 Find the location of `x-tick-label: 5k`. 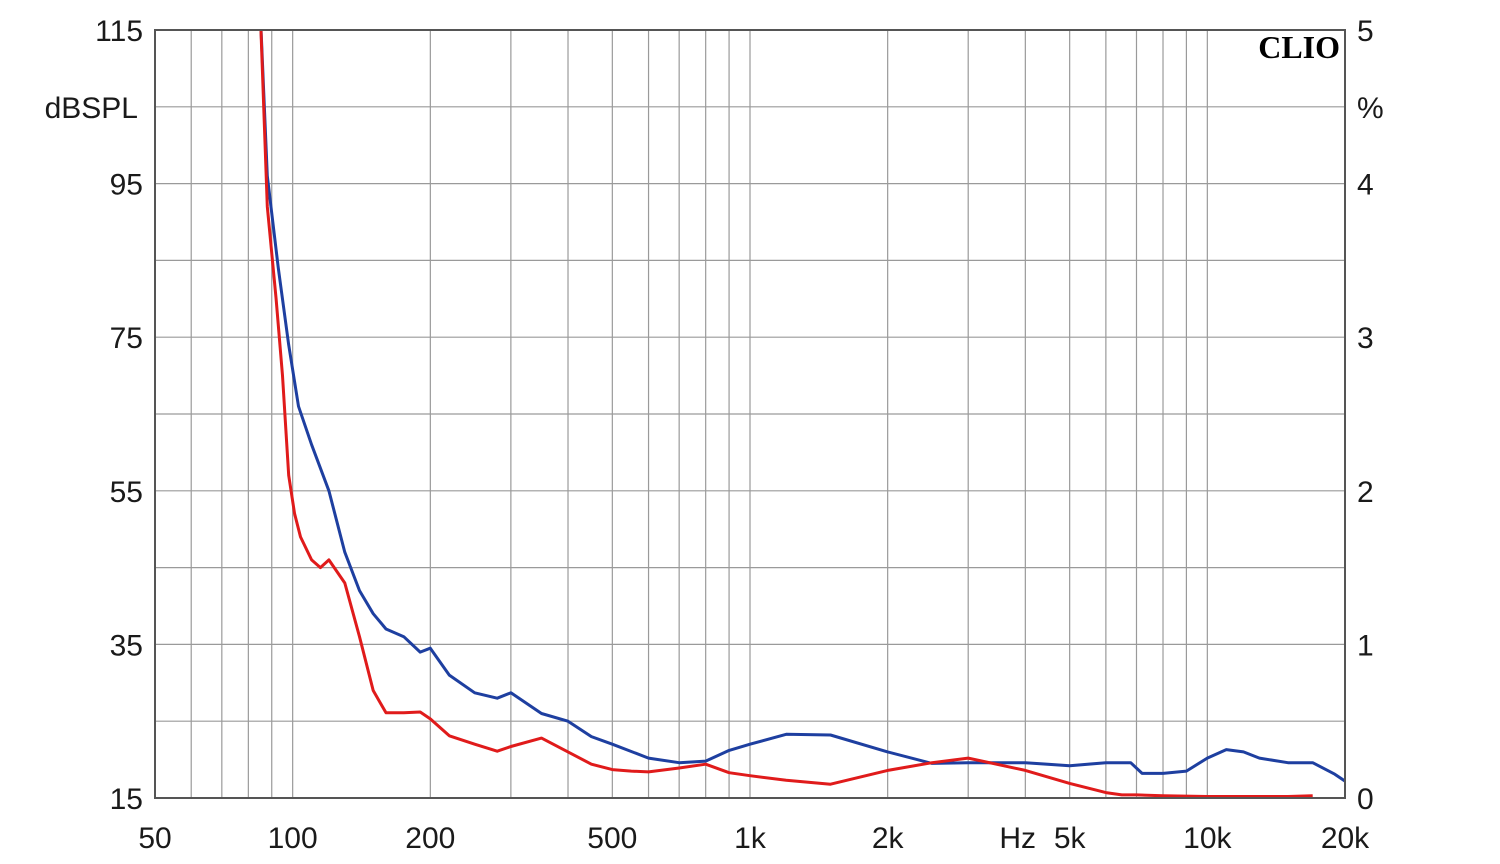

x-tick-label: 5k is located at coordinates (1070, 838).